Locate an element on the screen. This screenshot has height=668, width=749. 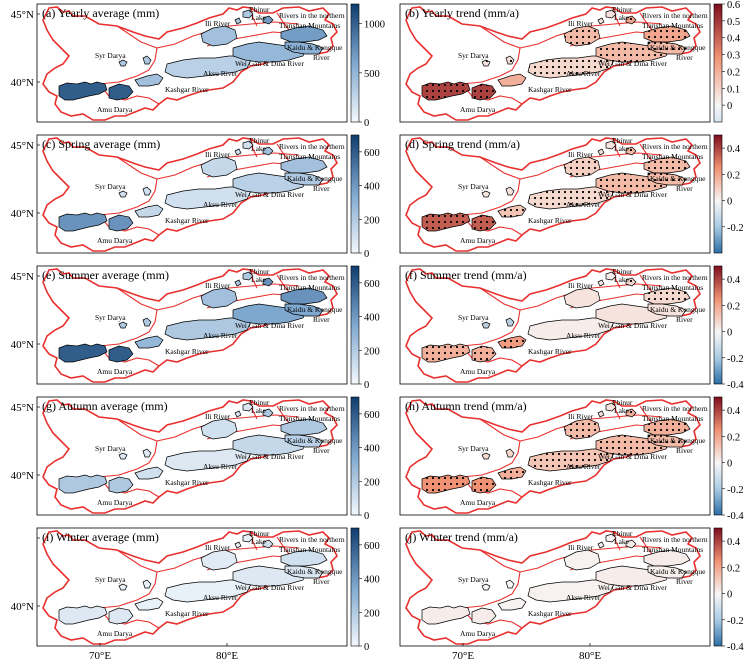
colorbar-tick-label: 400 is located at coordinates (372, 580).